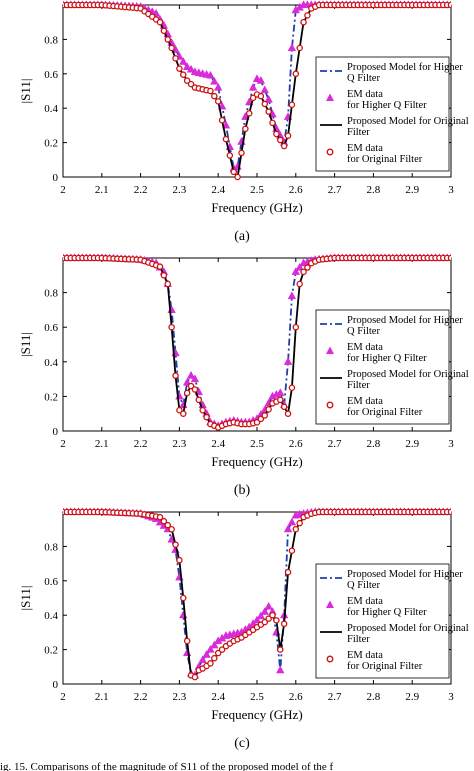 The height and width of the screenshot is (771, 474). Describe the element at coordinates (257, 190) in the screenshot. I see `x-tick-label: 2.5` at that location.